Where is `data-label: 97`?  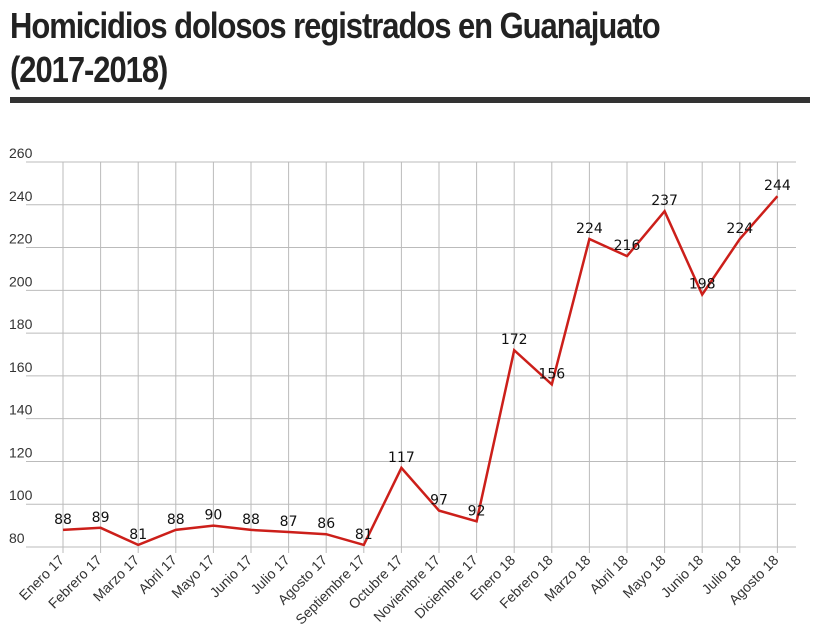
data-label: 97 is located at coordinates (439, 501).